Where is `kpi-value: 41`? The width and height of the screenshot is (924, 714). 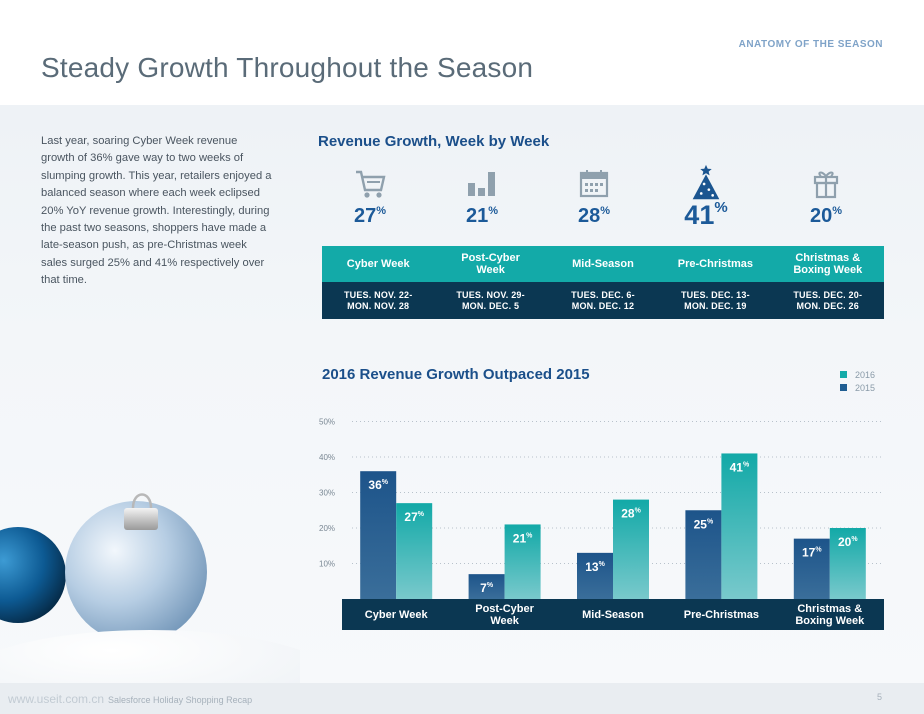 kpi-value: 41 is located at coordinates (699, 215).